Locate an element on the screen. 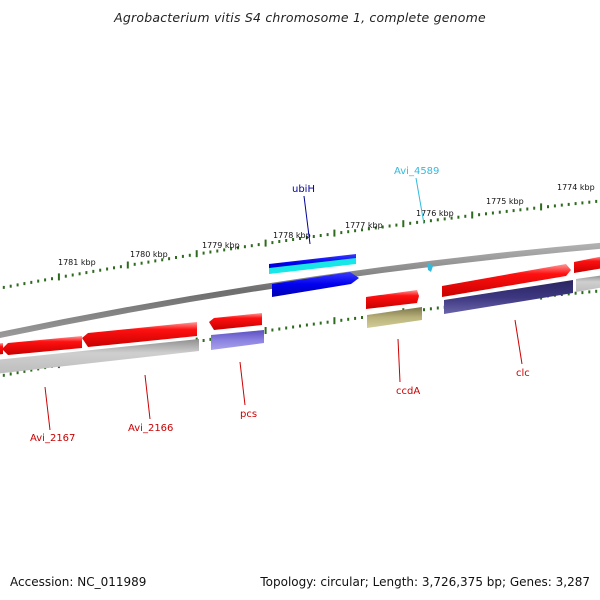 This screenshot has height=600, width=600. label-ccdA: ccdA is located at coordinates (408, 391).